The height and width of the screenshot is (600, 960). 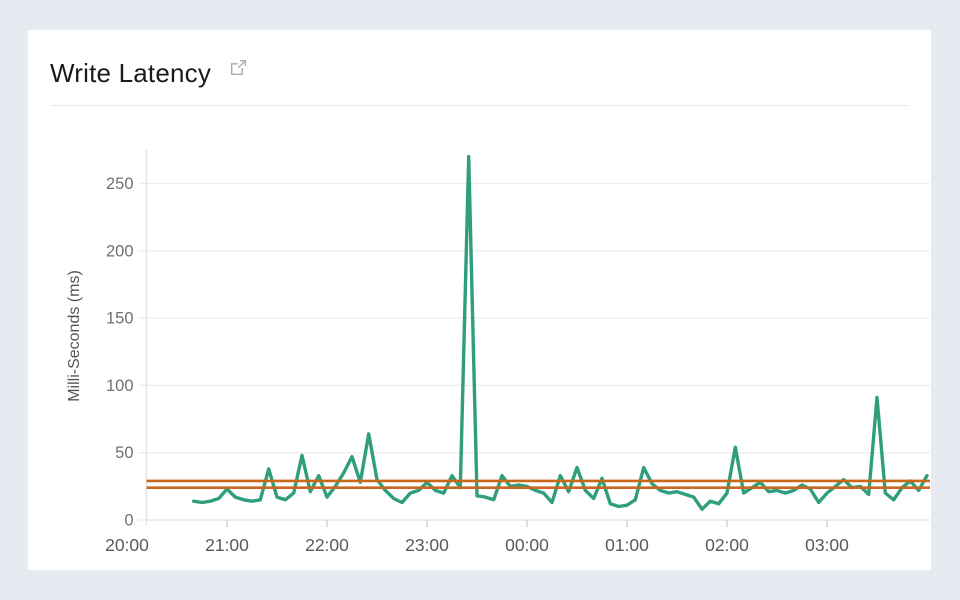 What do you see at coordinates (120, 319) in the screenshot?
I see `y-tick-label: 150` at bounding box center [120, 319].